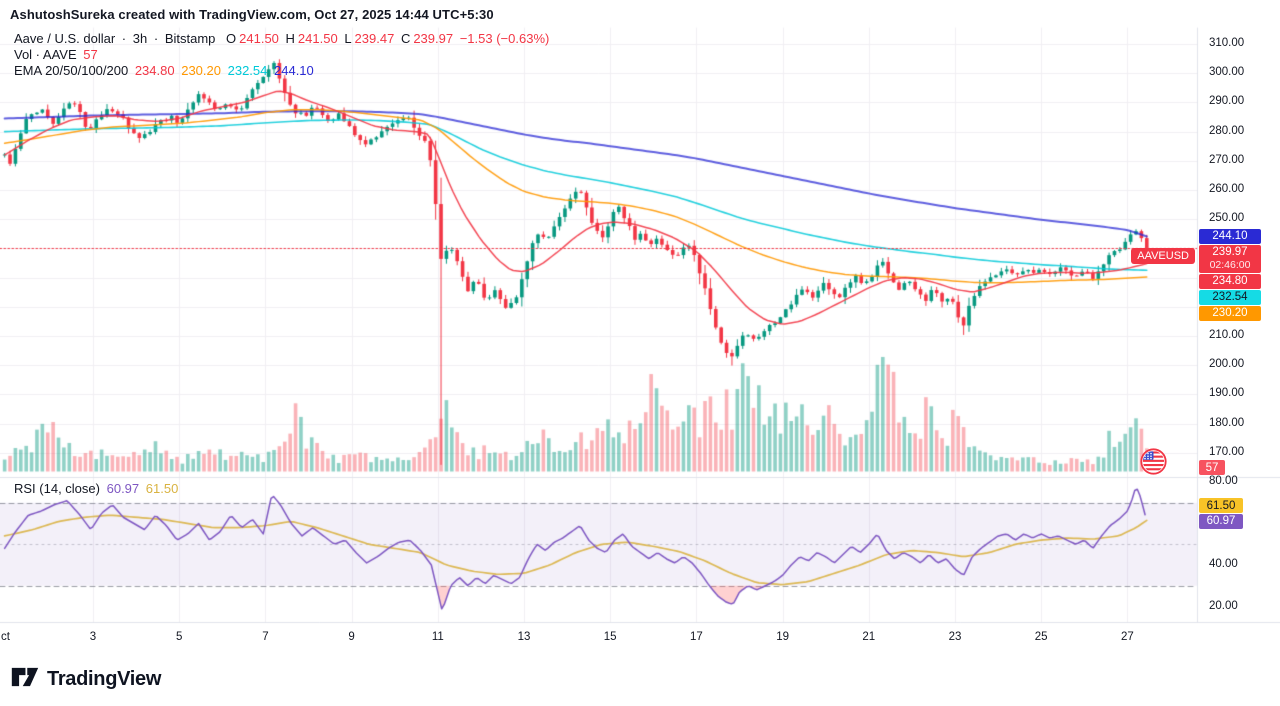 The height and width of the screenshot is (706, 1280). I want to click on price-badge-value: 230.20, so click(1230, 313).